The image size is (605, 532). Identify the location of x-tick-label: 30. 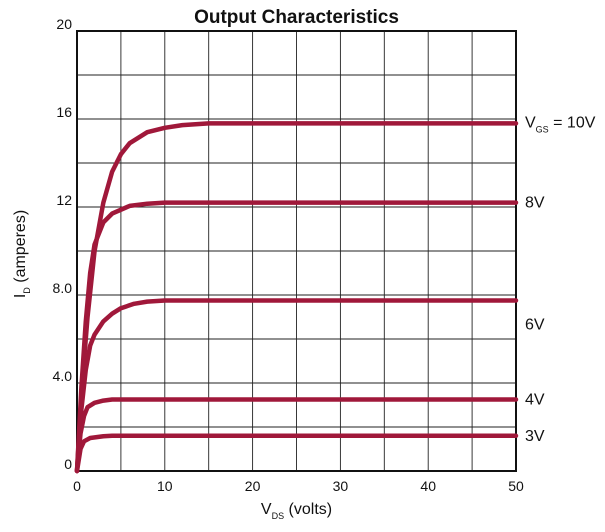
(341, 486).